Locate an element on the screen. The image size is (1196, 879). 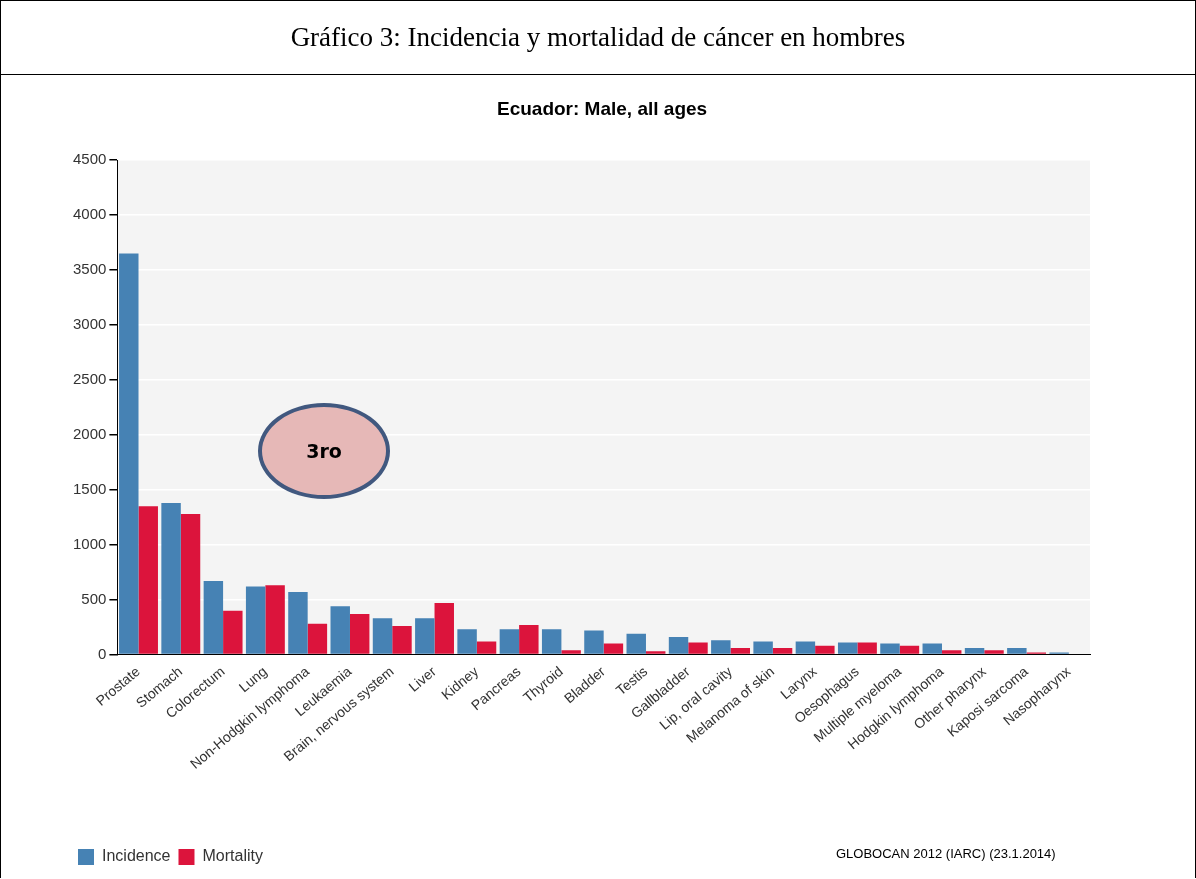
text: GLOBOCAN 2012 (IARC) (23.1.2014) is located at coordinates (946, 853).